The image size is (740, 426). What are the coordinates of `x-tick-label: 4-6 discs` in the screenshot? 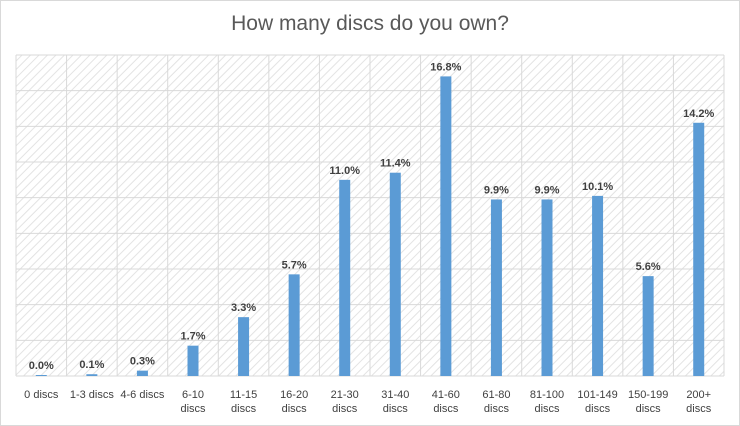 It's located at (142, 395).